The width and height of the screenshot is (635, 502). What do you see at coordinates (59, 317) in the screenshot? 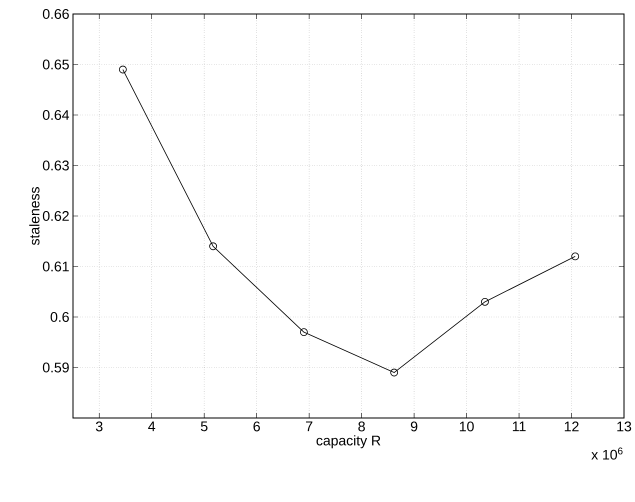
I see `y-tick-label: 0.6` at bounding box center [59, 317].